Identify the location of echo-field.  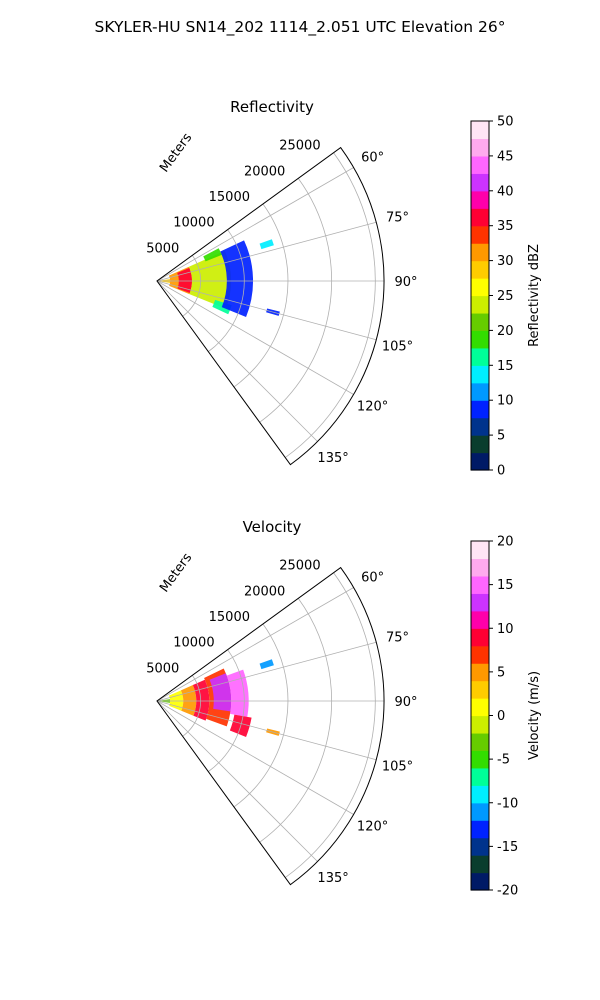
(218, 278).